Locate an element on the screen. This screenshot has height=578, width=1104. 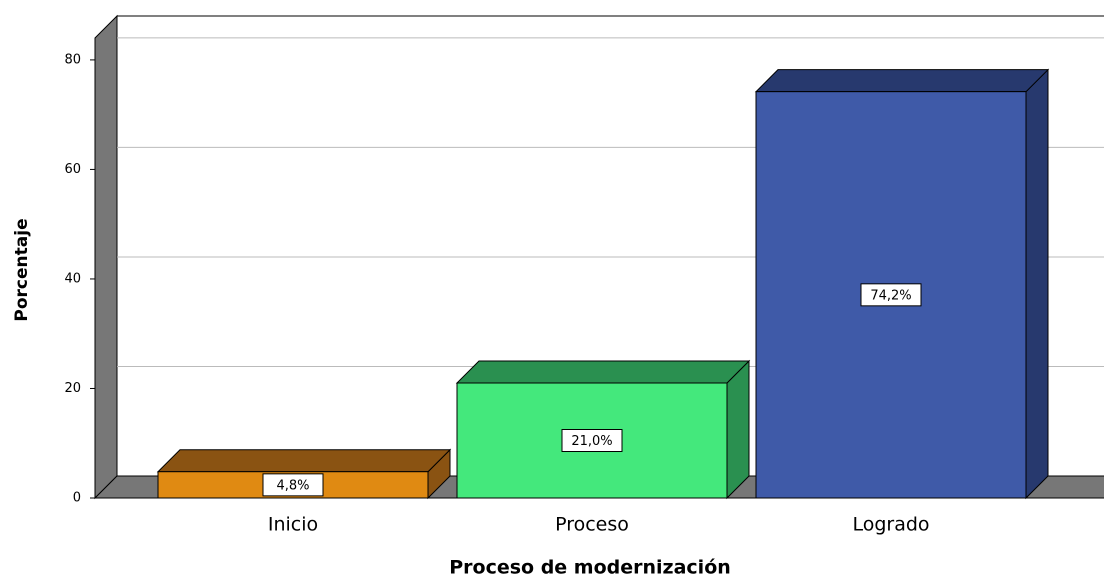
y-axis-title: Porcentaje is located at coordinates (22, 269).